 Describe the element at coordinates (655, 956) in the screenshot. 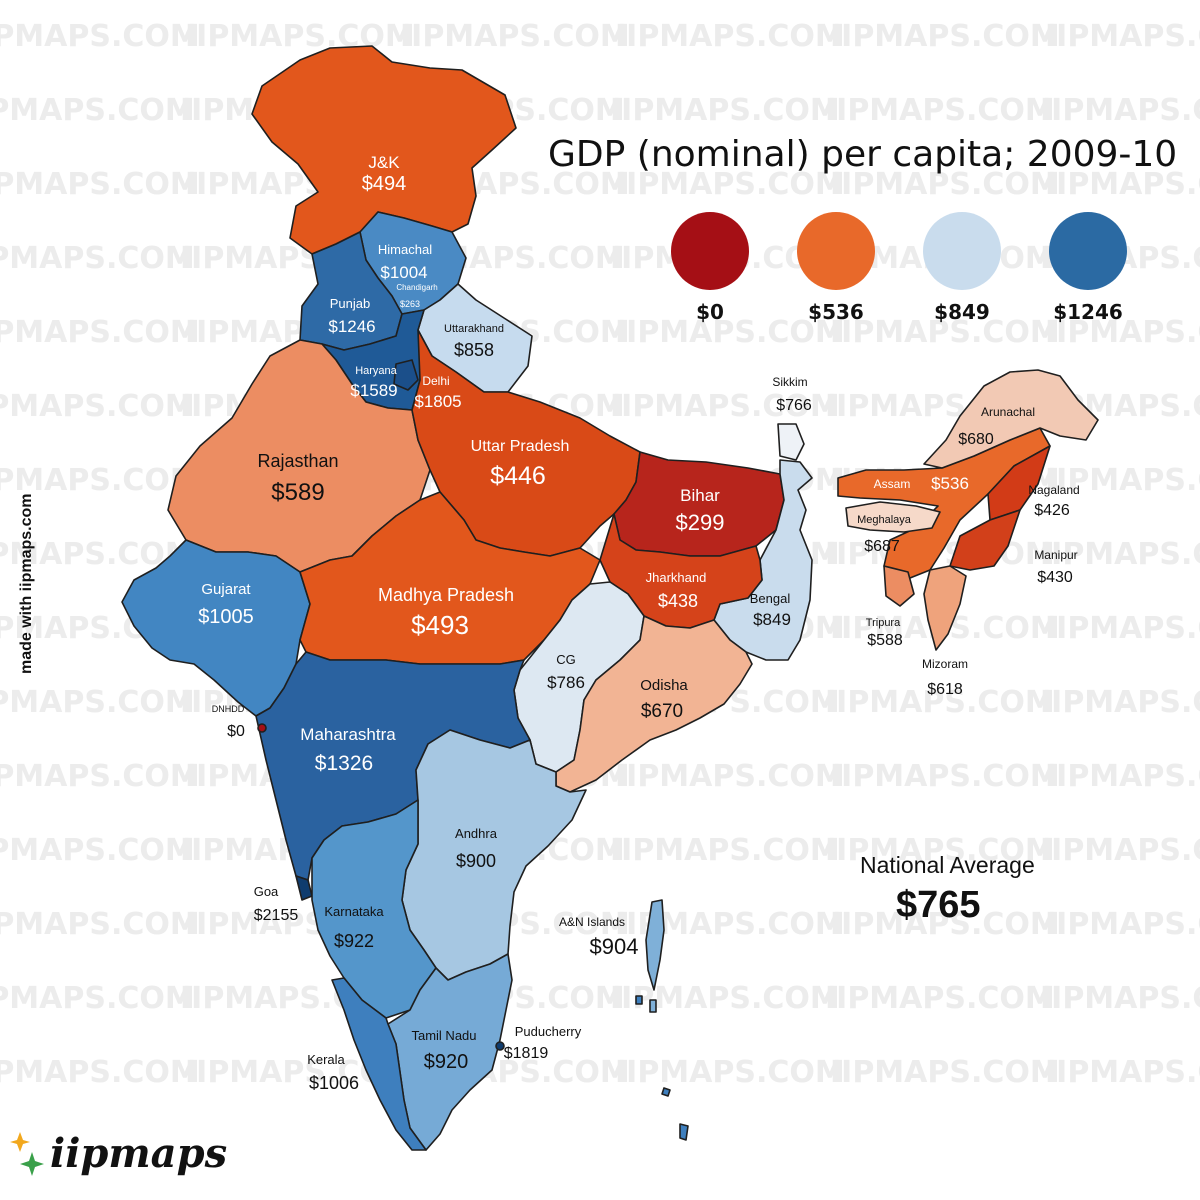

I see `region-an` at that location.